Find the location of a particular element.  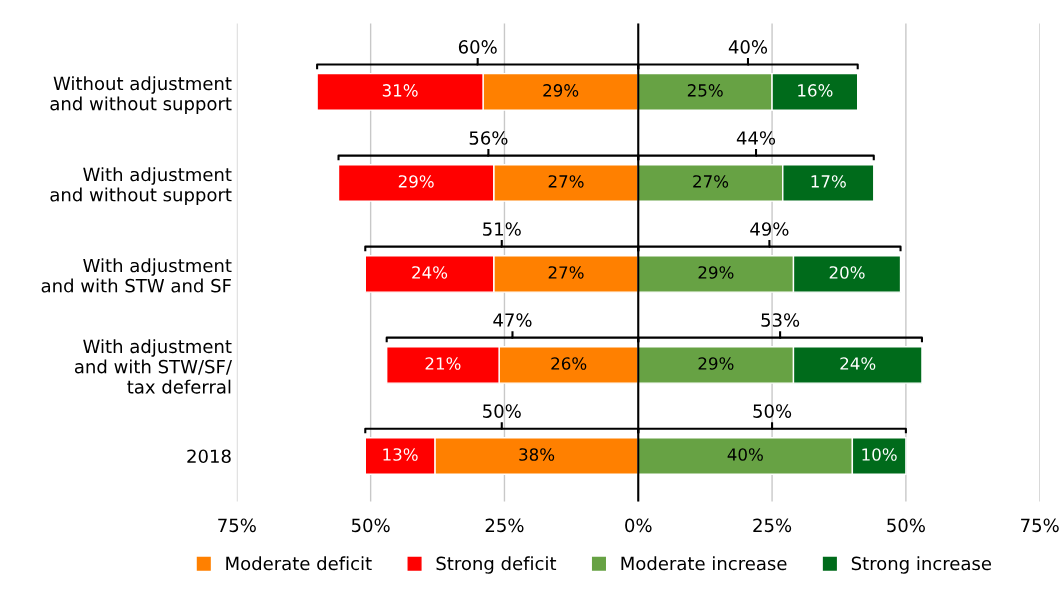

data-label: 25% is located at coordinates (705, 90).